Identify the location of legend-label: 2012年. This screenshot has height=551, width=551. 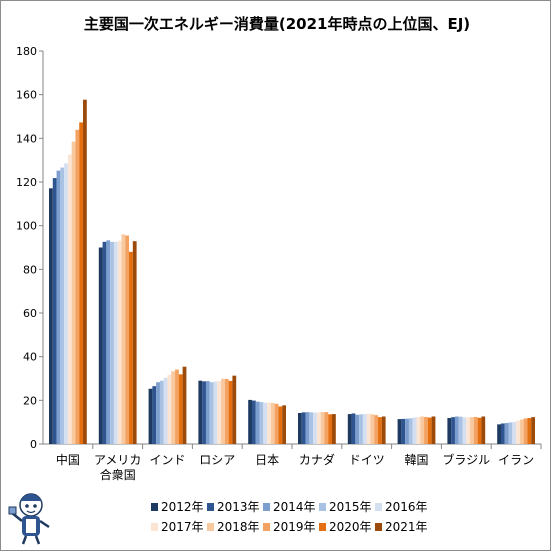
(182, 507).